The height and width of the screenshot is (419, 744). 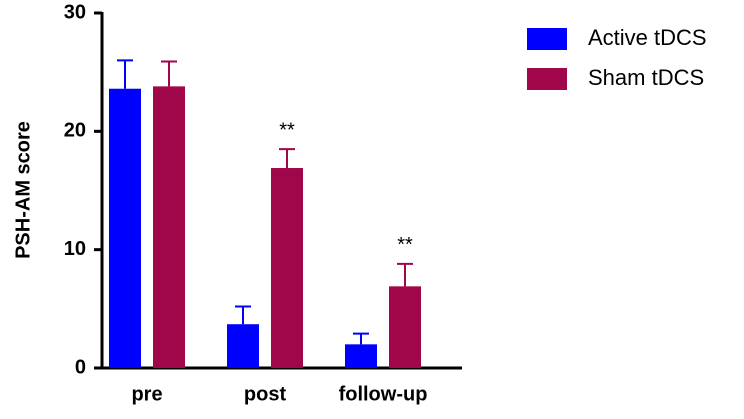 I want to click on x-tick-label: pre, so click(x=146, y=394).